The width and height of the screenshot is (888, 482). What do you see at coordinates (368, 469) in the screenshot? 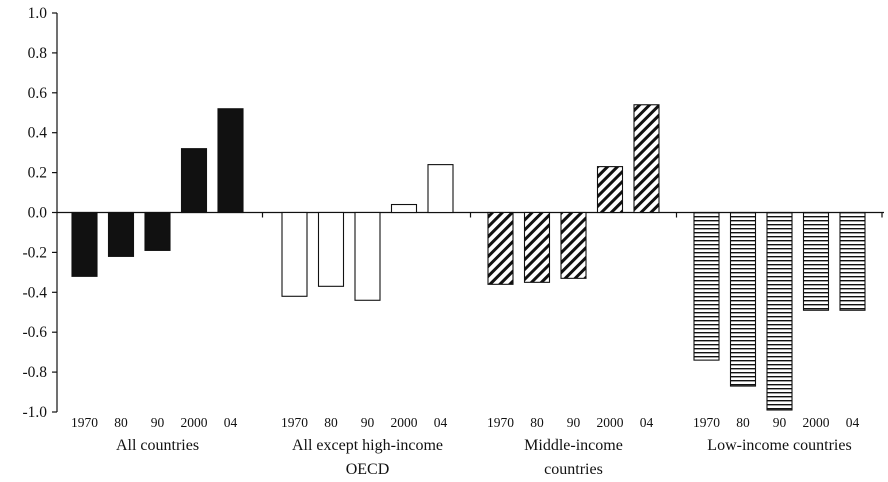
I see `x-group-label: OECD` at bounding box center [368, 469].